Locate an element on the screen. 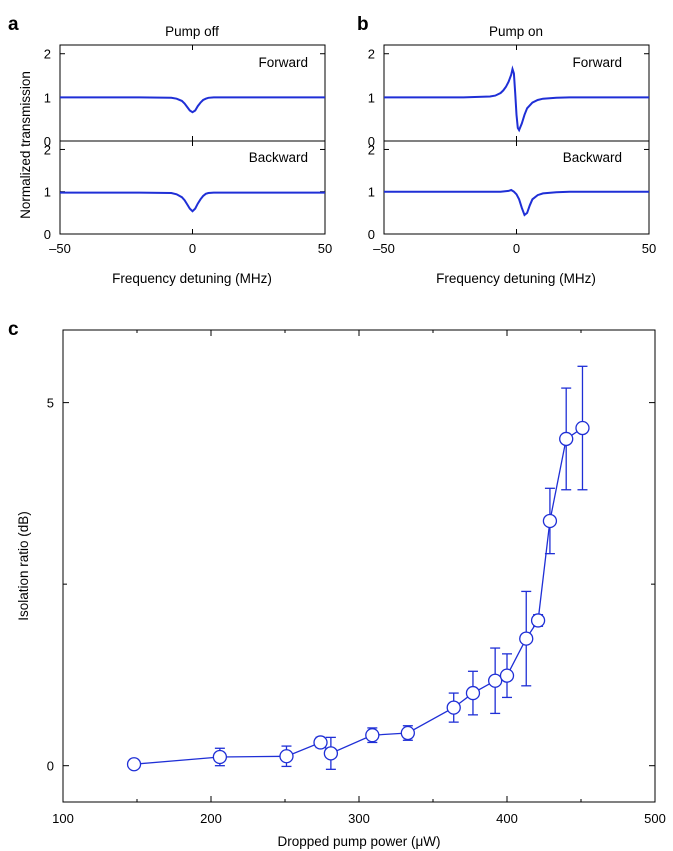 This screenshot has height=851, width=673. panel-a-backward-ticks: 0 1 2 is located at coordinates (185, 191).